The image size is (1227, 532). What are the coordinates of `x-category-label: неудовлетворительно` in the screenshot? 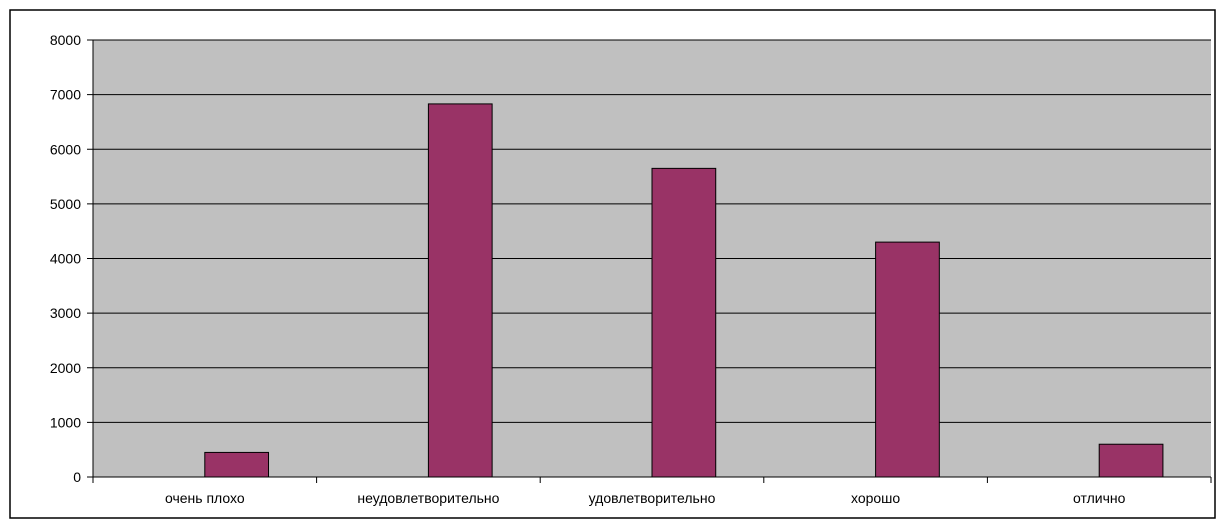 It's located at (428, 498).